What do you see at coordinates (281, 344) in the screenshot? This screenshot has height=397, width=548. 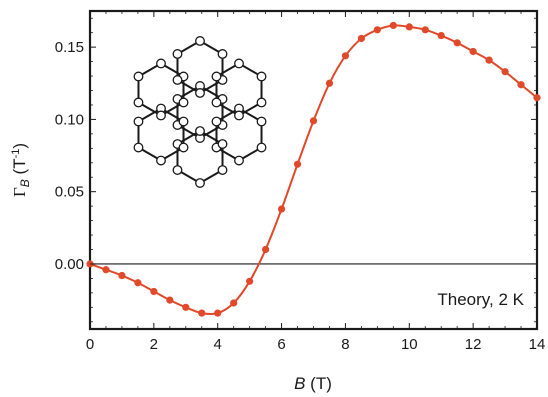 I see `x-tick-label: 6` at bounding box center [281, 344].